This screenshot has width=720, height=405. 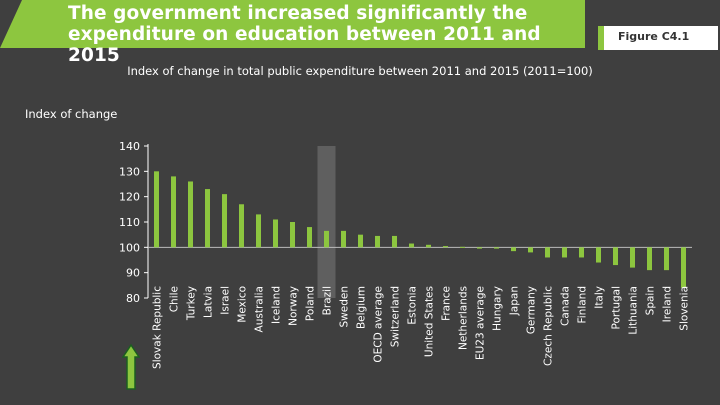 I want to click on category-label: Ireland, so click(x=668, y=304).